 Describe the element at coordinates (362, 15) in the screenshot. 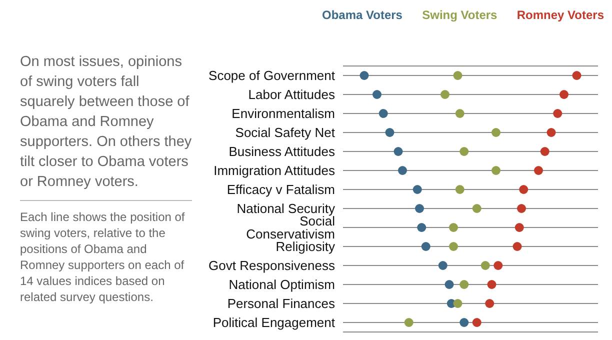

I see `text: Obama Voters` at that location.